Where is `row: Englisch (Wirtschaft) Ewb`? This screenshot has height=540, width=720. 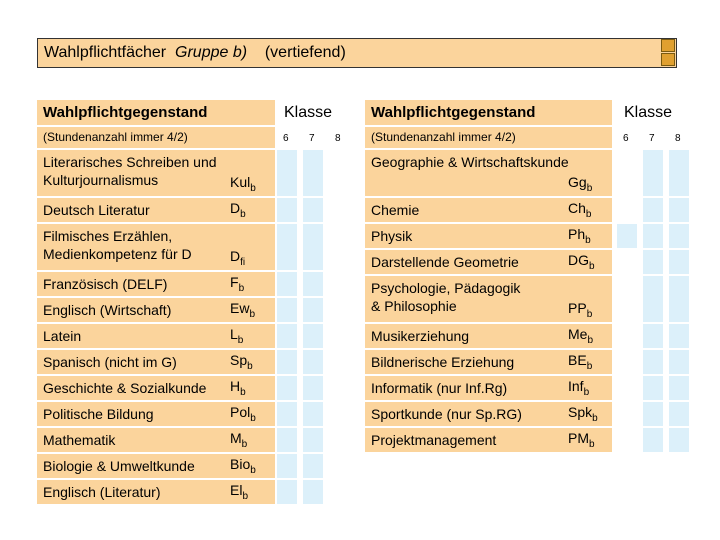 row: Englisch (Wirtschaft) Ewb is located at coordinates (156, 310).